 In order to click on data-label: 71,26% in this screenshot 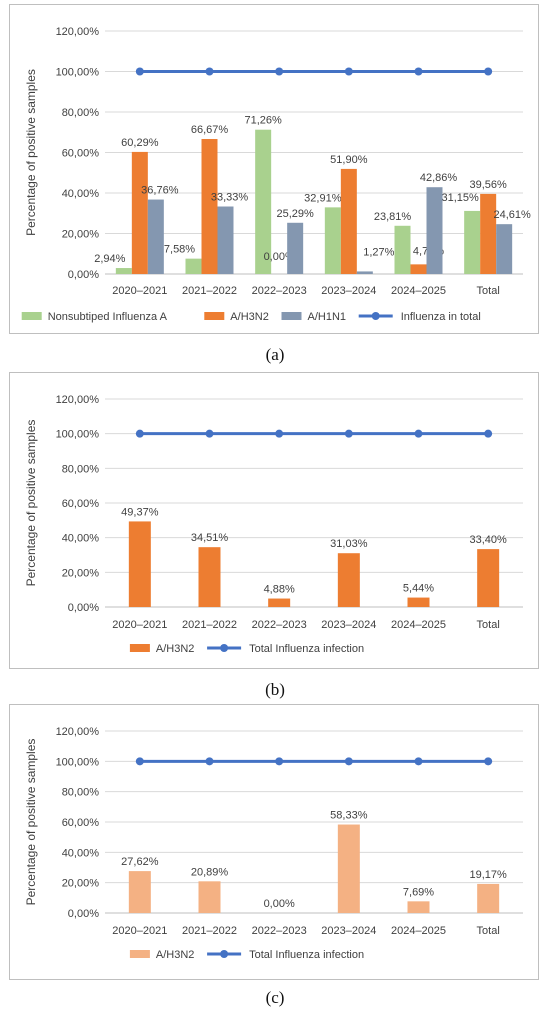, I will do `click(264, 121)`.